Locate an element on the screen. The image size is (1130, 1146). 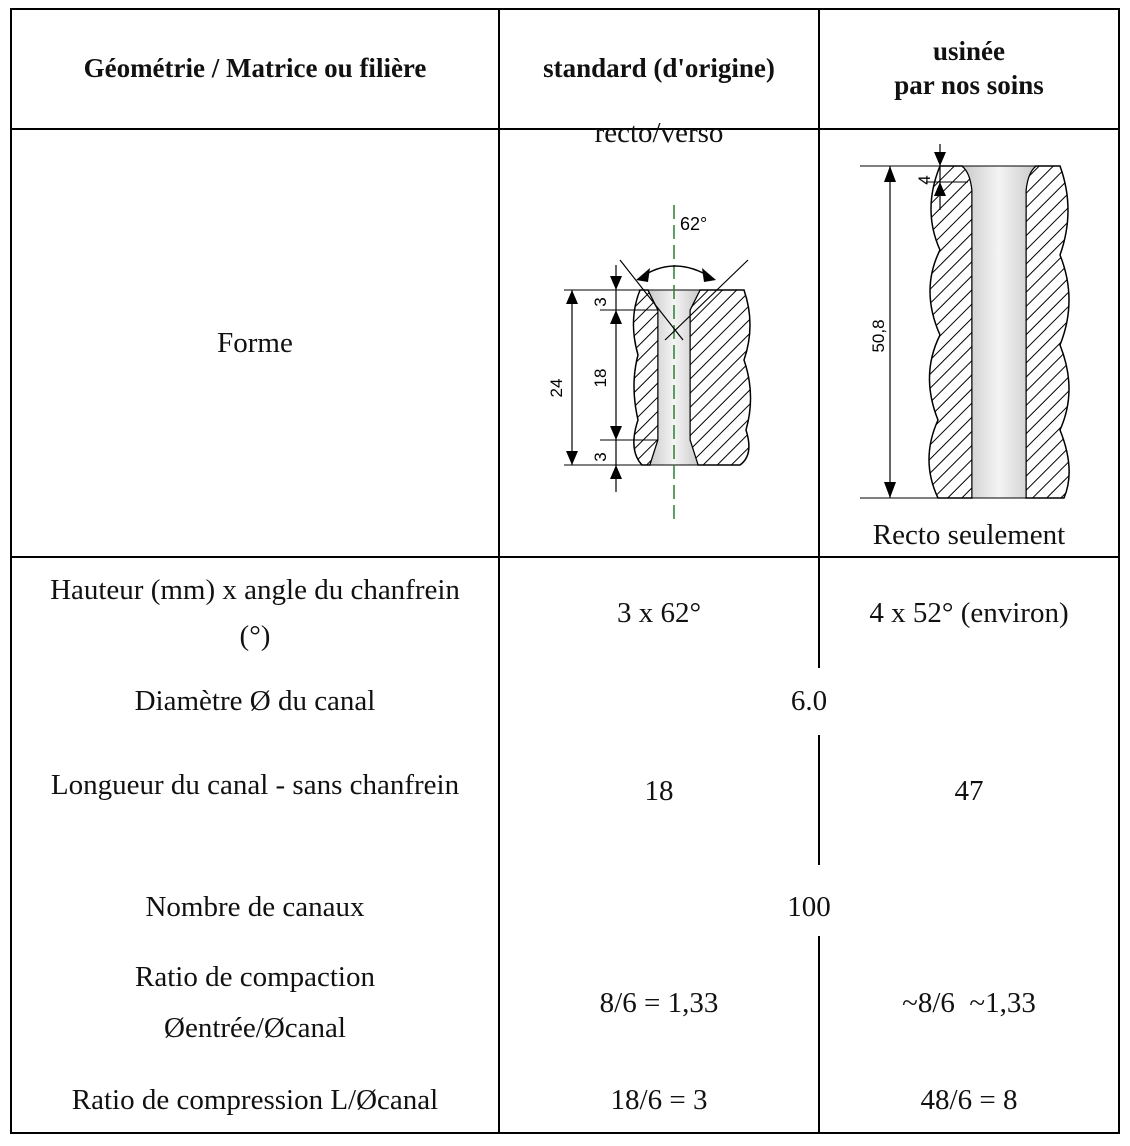
dim-3top-arrow-up is located at coordinates (616, 317).